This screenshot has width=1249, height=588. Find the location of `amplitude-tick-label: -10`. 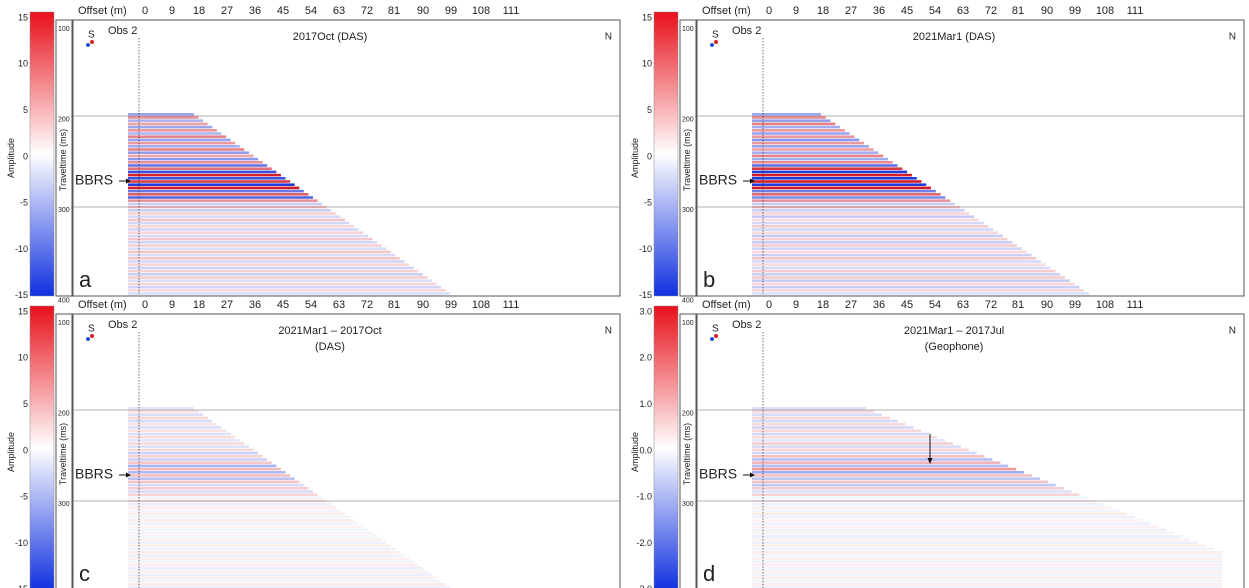

amplitude-tick-label: -10 is located at coordinates (21, 543).